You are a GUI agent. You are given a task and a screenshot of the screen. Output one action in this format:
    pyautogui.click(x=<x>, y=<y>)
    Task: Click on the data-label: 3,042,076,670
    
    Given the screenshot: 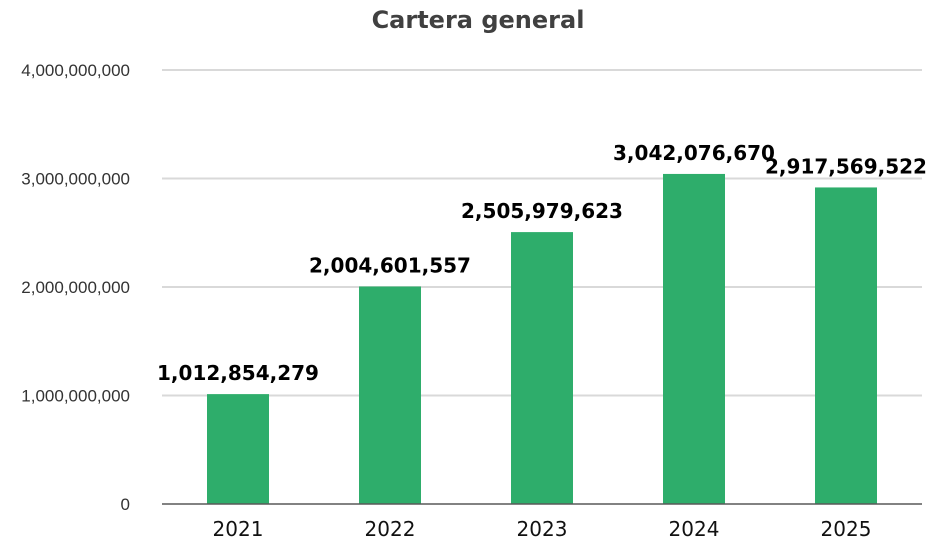 What is the action you would take?
    pyautogui.click(x=694, y=153)
    